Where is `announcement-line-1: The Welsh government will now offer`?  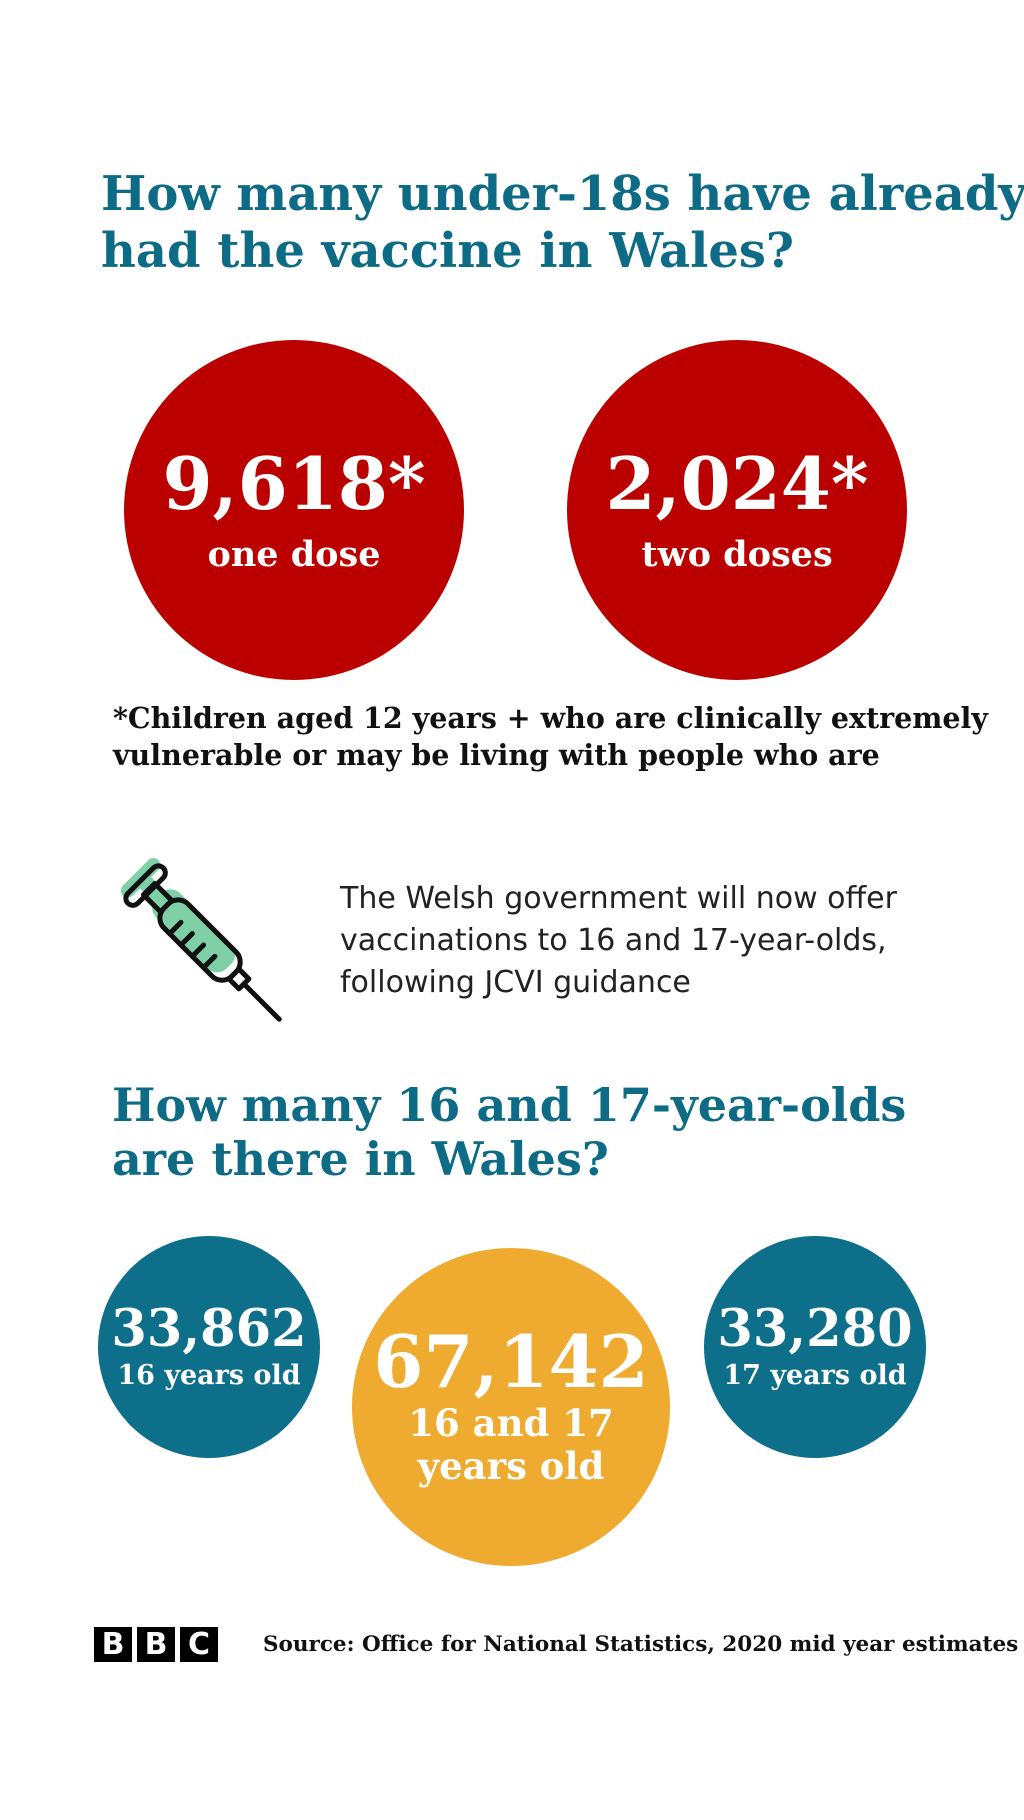 announcement-line-1: The Welsh government will now offer is located at coordinates (618, 898).